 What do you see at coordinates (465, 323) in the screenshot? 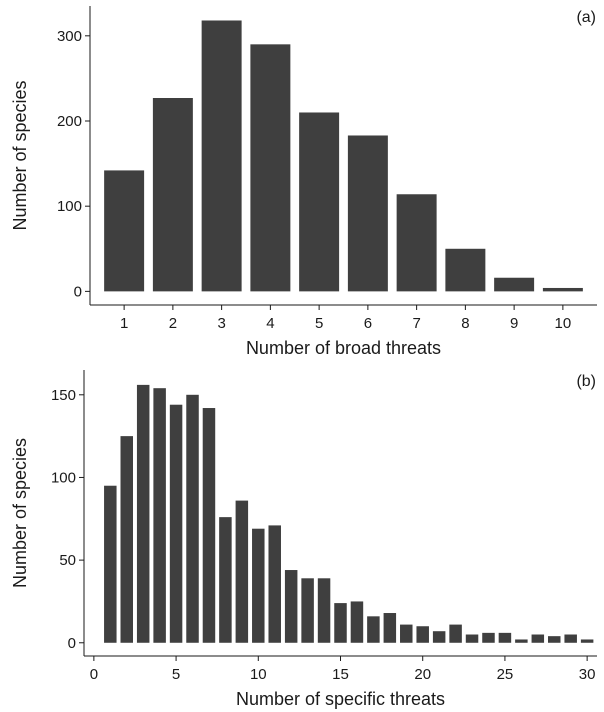
I see `x-tick-label-a-8: 8` at bounding box center [465, 323].